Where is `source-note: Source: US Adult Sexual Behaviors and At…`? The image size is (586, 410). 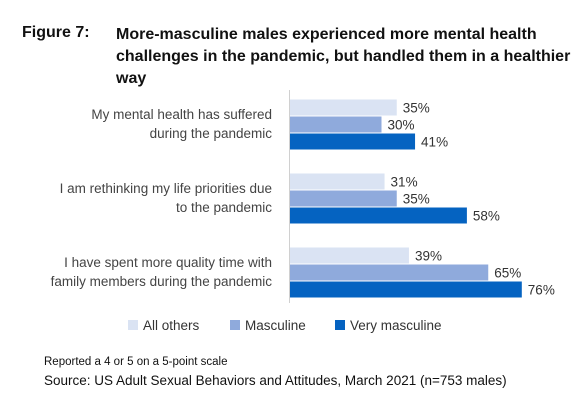 source-note: Source: US Adult Sexual Behaviors and At… is located at coordinates (275, 380).